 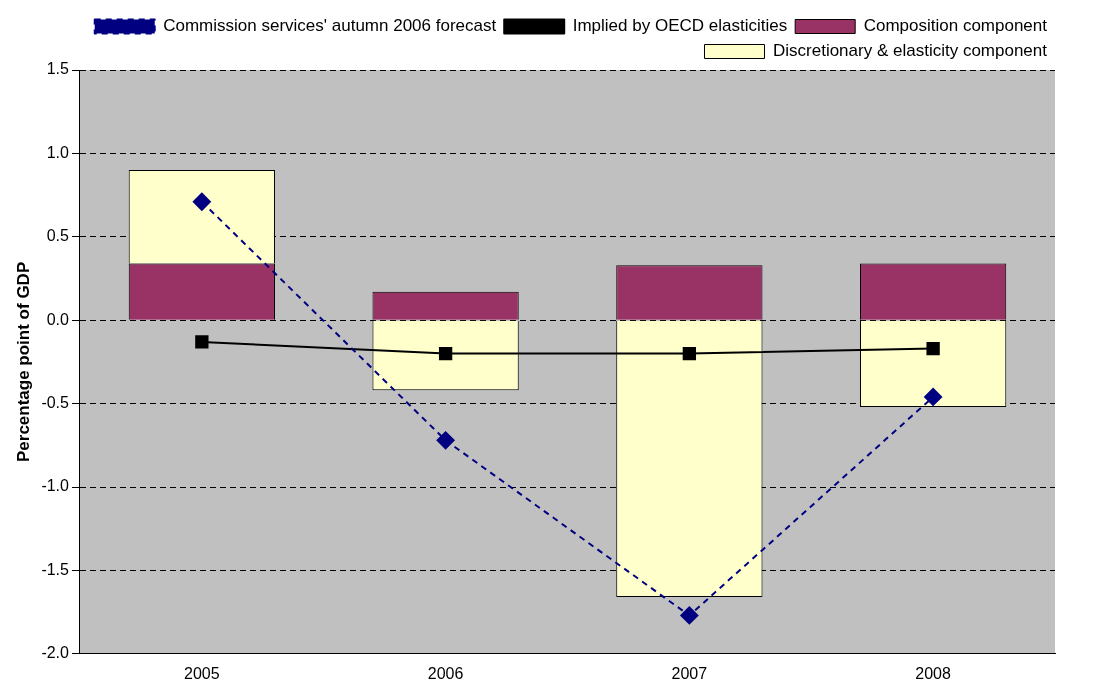 What do you see at coordinates (58, 152) in the screenshot?
I see `y-tick-label: 1.0` at bounding box center [58, 152].